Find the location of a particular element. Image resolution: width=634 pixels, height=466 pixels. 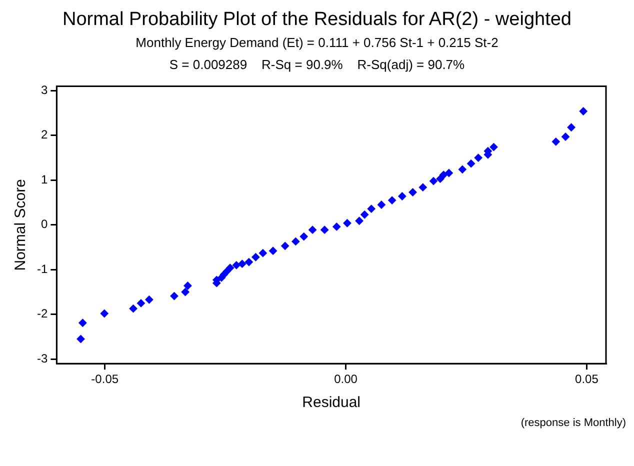

x-tick-label: 0.00 is located at coordinates (346, 379).